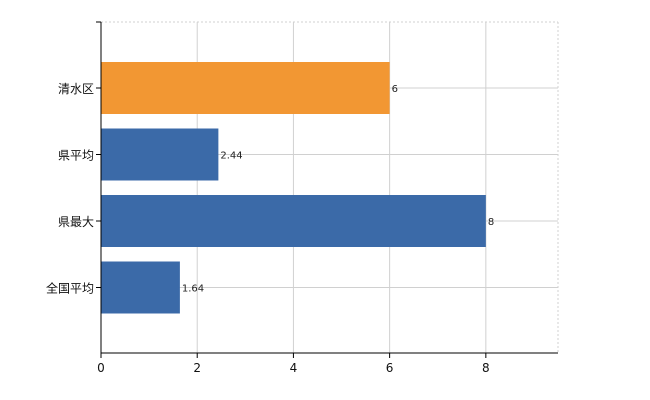 This screenshot has height=400, width=650. What do you see at coordinates (197, 368) in the screenshot?
I see `x-tick-label-2: 2` at bounding box center [197, 368].